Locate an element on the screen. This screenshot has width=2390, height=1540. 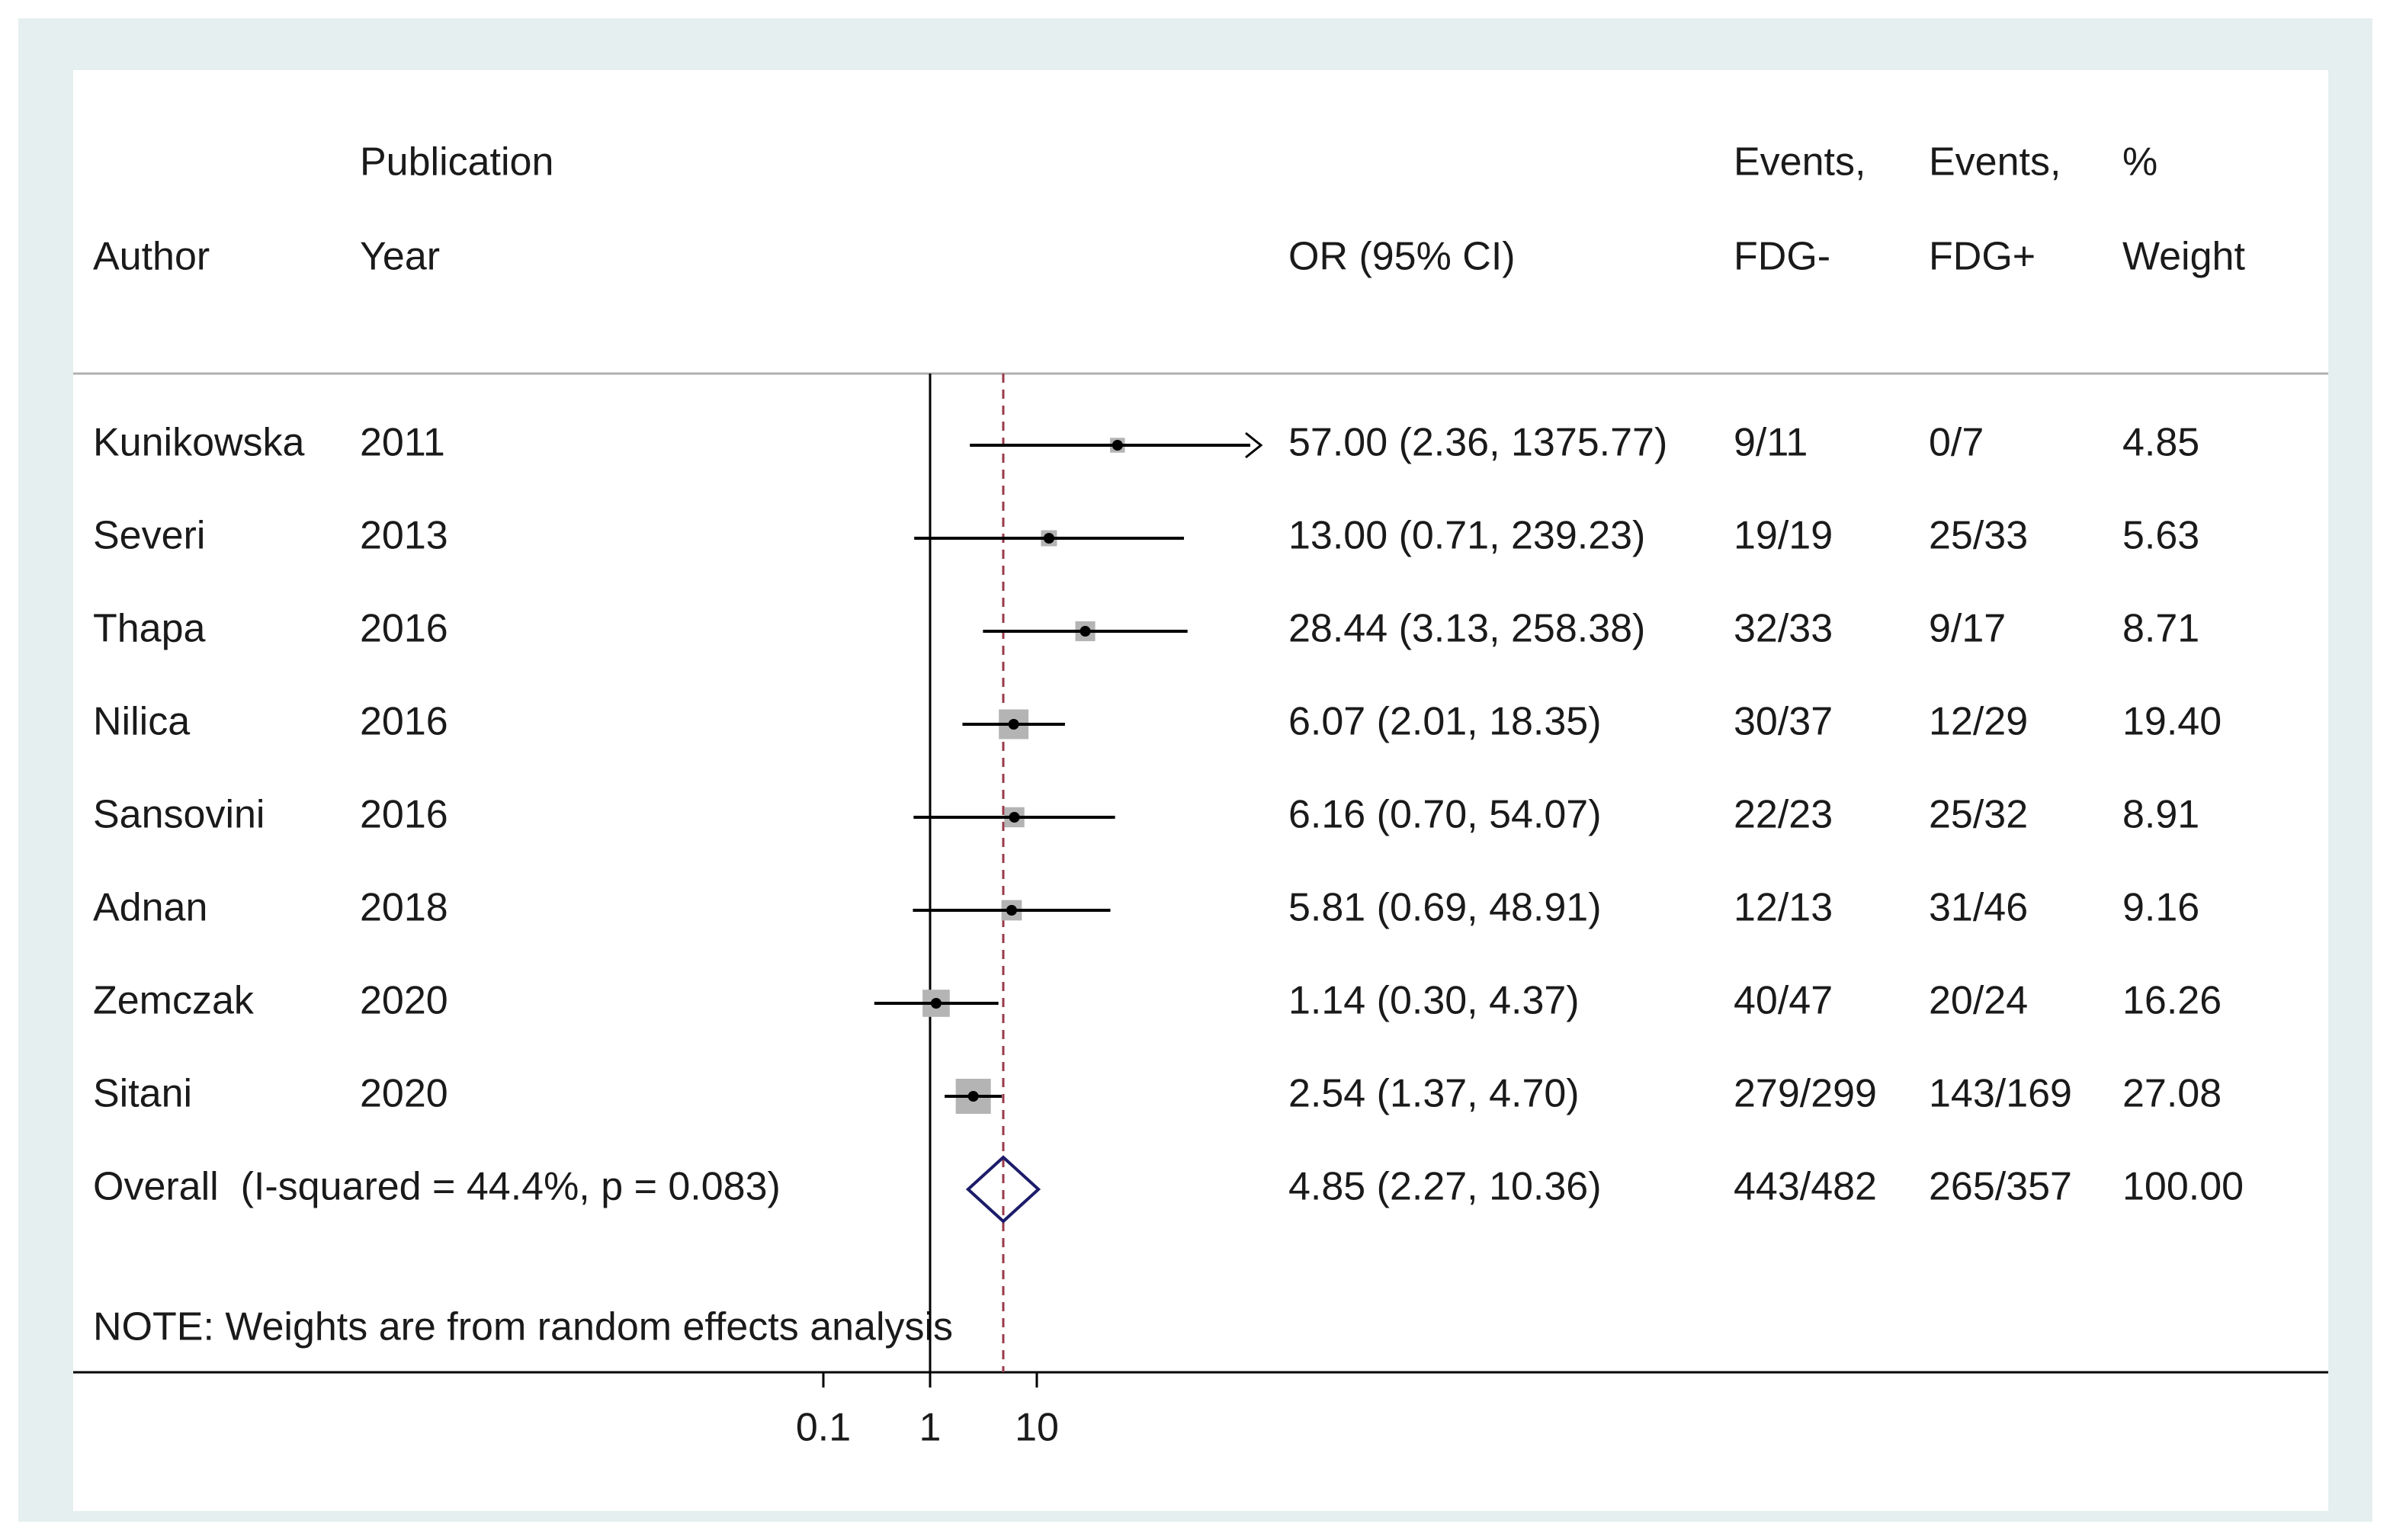
year: 2011 is located at coordinates (403, 443).